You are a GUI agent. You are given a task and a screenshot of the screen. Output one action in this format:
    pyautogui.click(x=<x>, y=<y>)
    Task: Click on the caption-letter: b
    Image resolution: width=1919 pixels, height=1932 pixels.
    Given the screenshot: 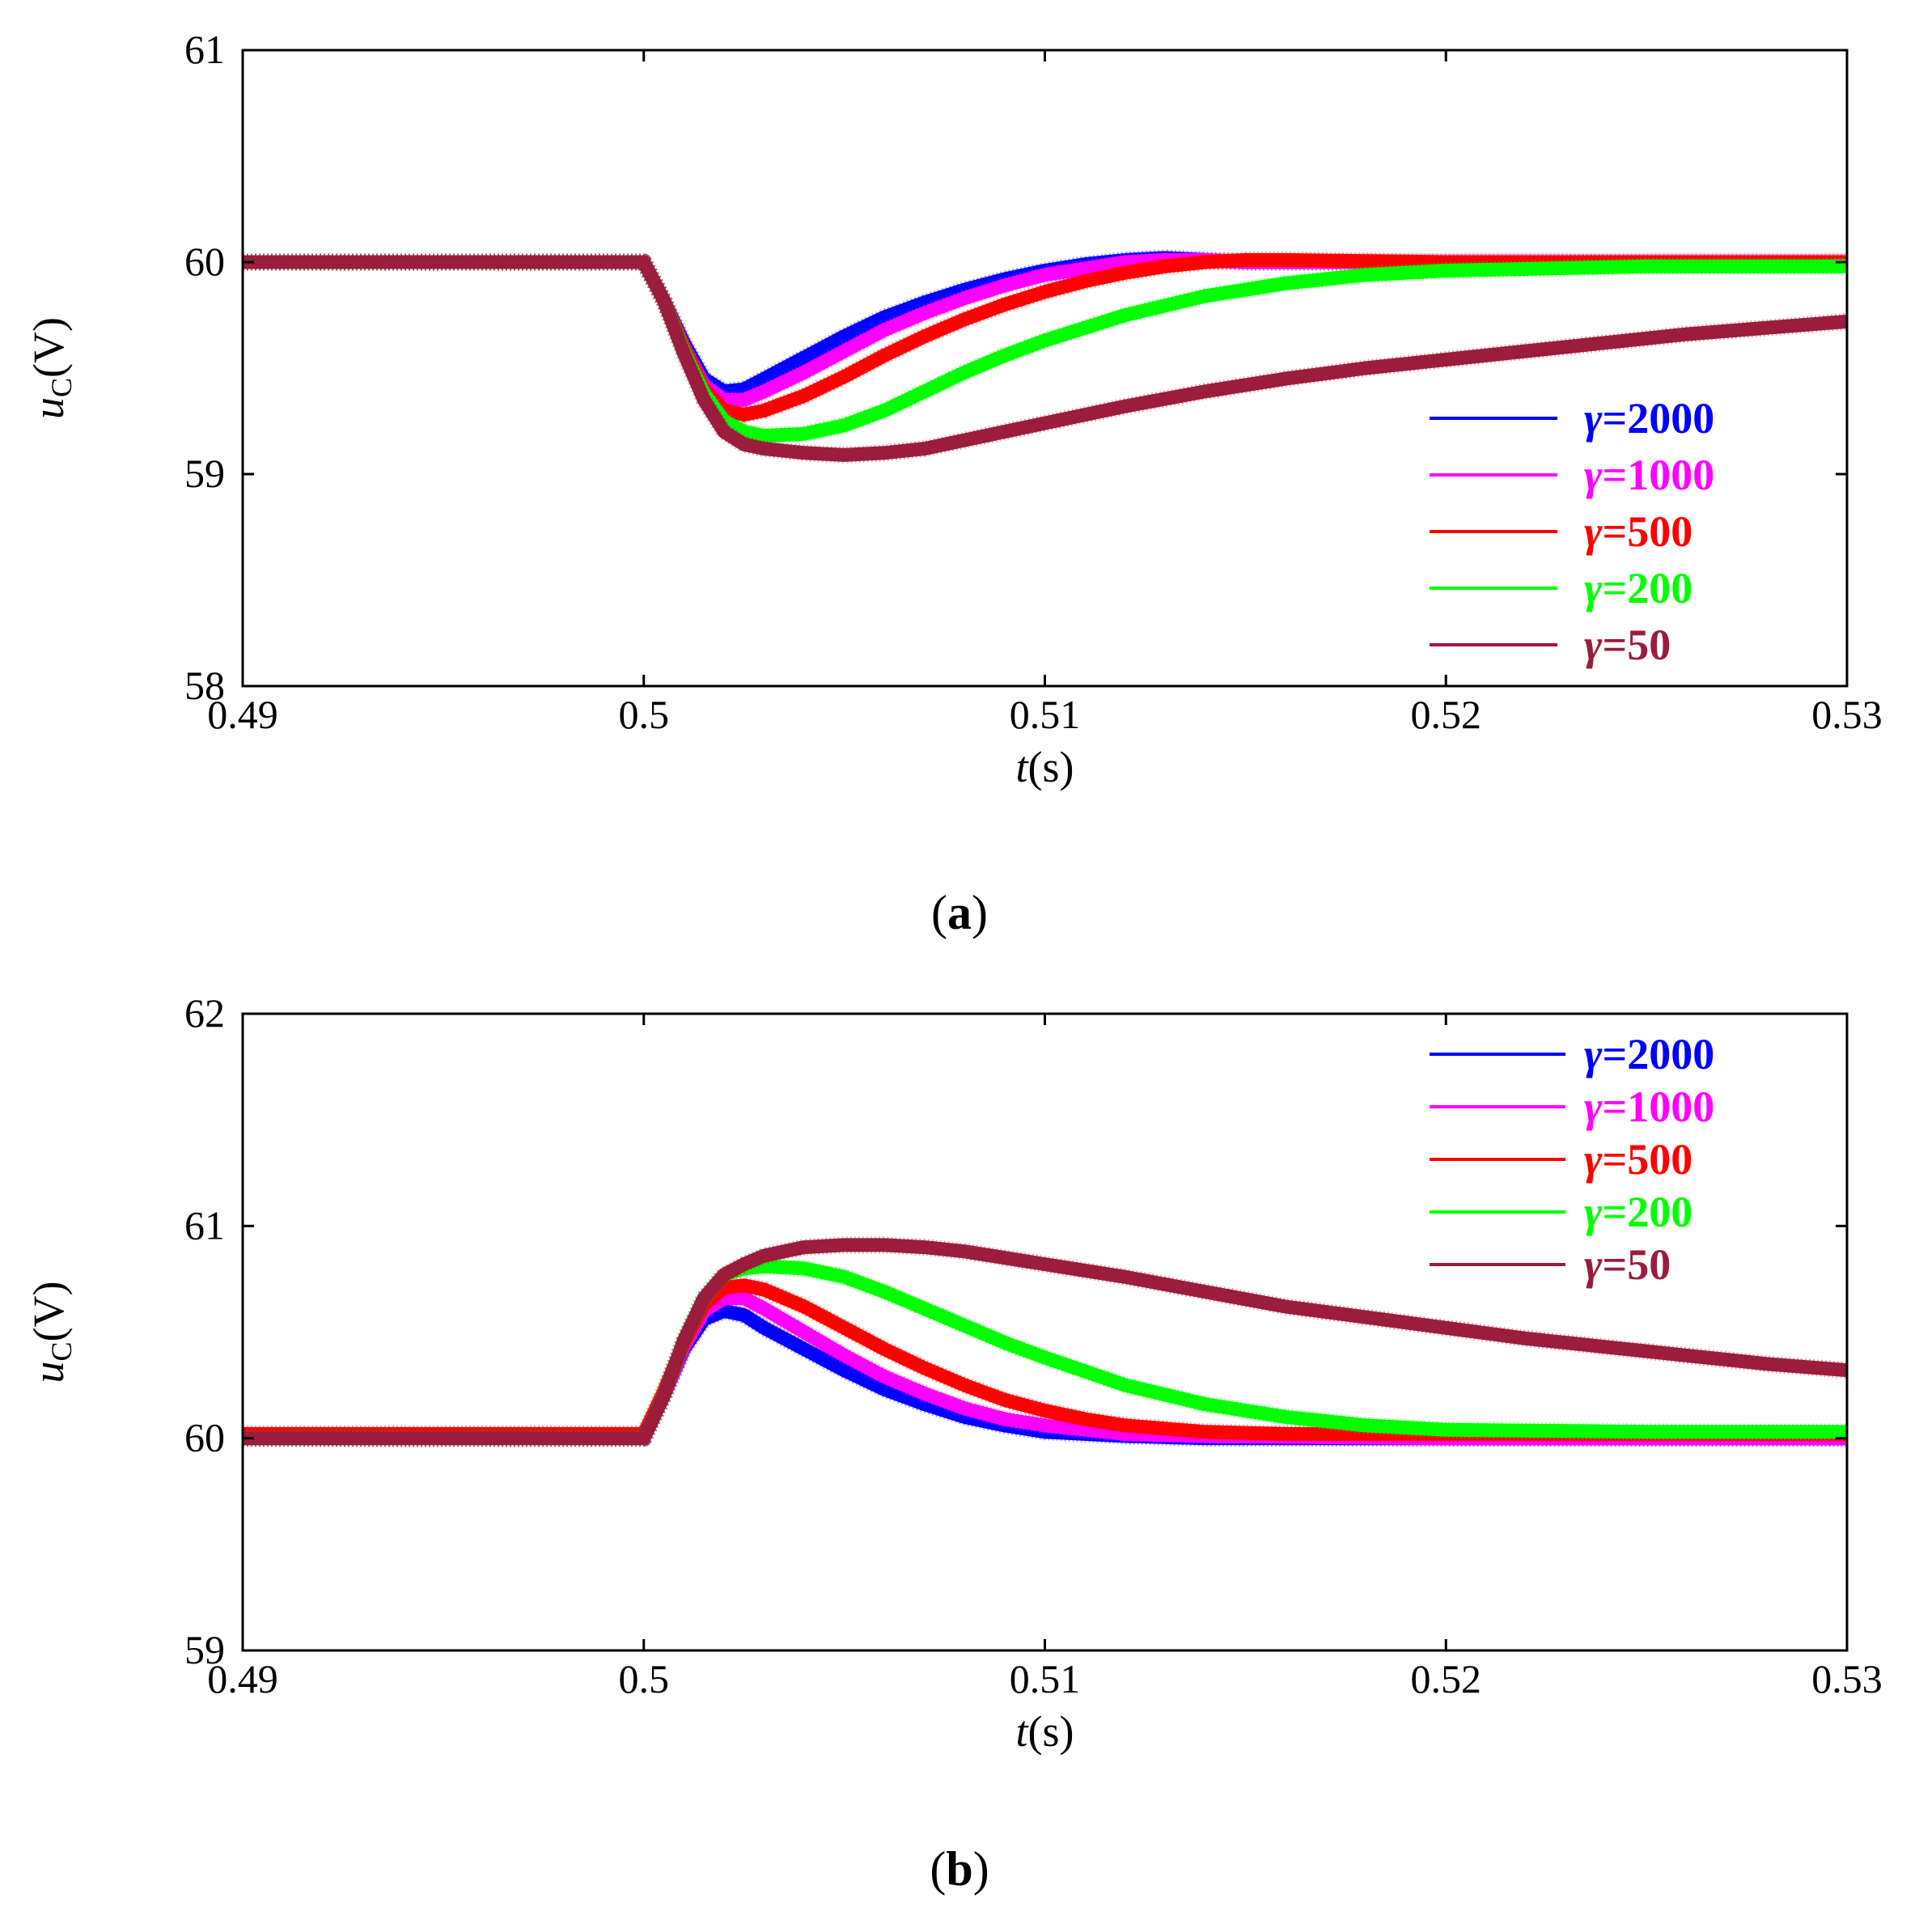 What is the action you would take?
    pyautogui.click(x=959, y=1869)
    